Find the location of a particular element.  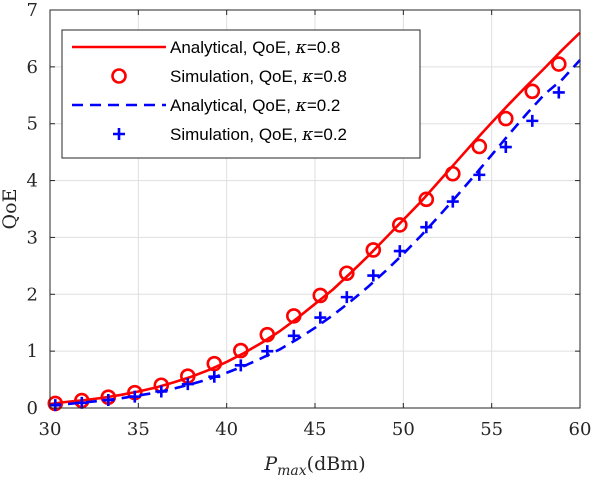

y-tick-label: 0 is located at coordinates (32, 408).